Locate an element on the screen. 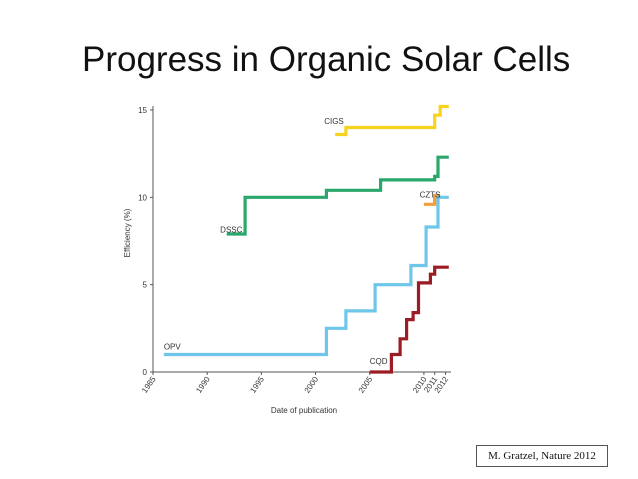 The image size is (638, 479). series-label-dssc: DSSC is located at coordinates (231, 229).